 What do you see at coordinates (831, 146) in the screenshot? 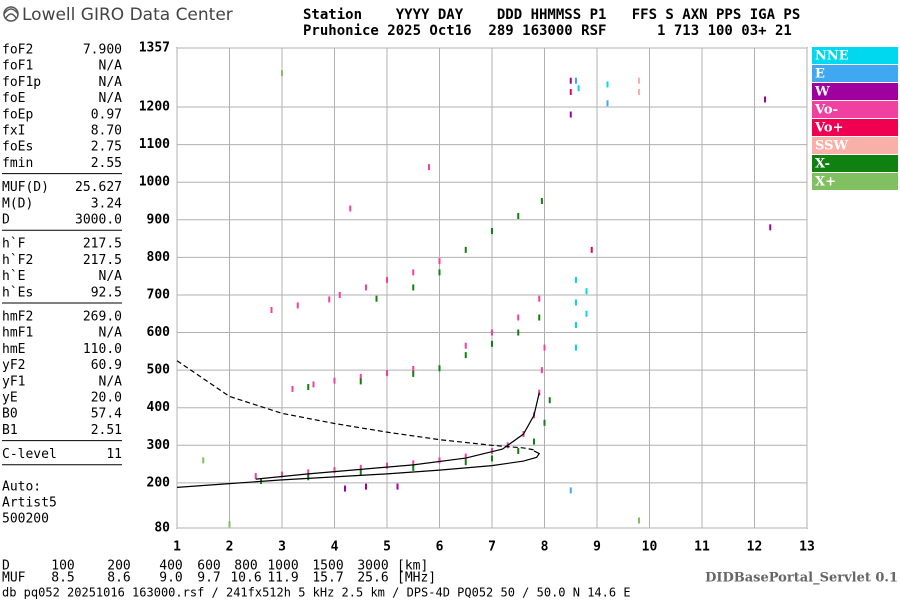
I see `legend-label: SSW` at bounding box center [831, 146].